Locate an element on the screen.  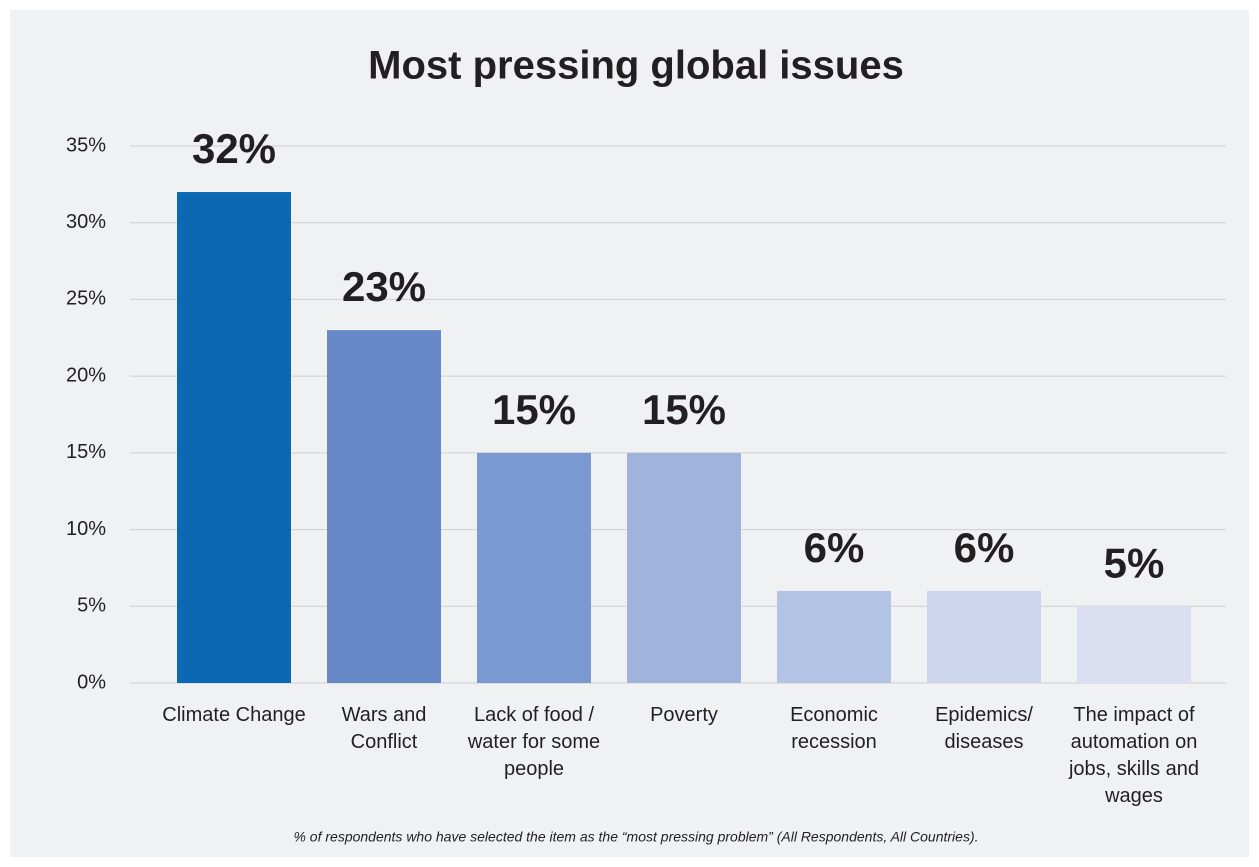
y-tick-label: 10% is located at coordinates (86, 529).